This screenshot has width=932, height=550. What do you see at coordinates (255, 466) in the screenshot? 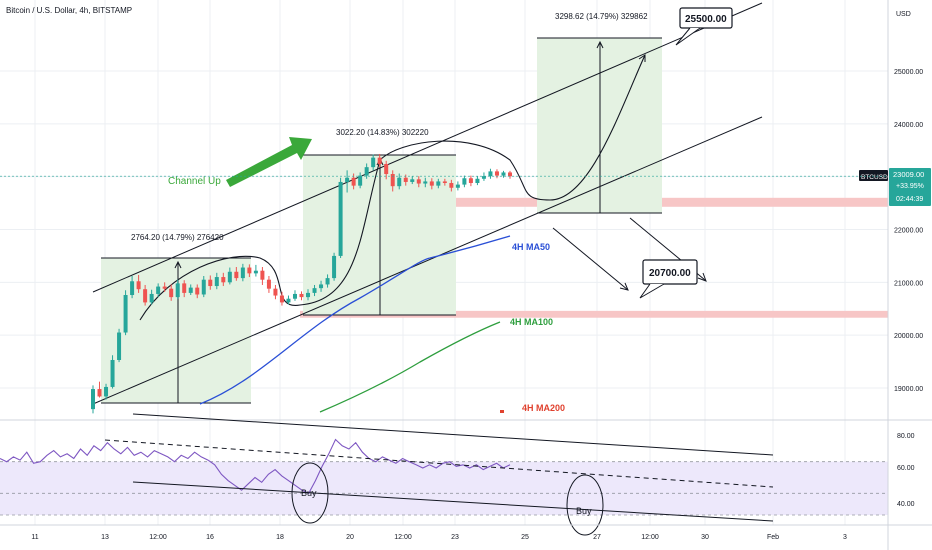
I see `rsi-line` at bounding box center [255, 466].